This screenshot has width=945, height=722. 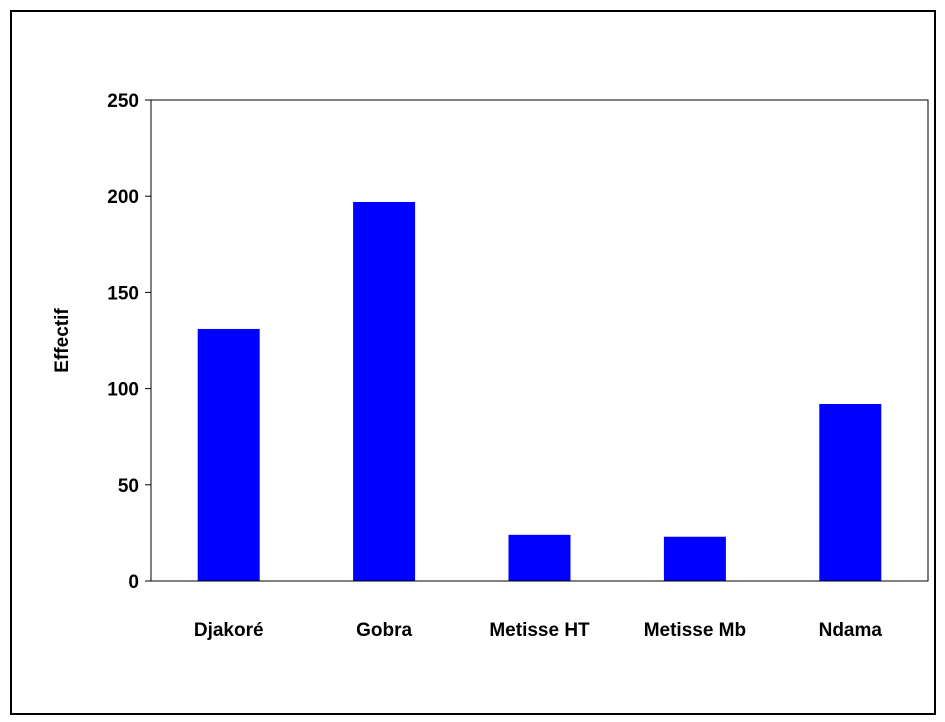 I want to click on x-tick-label: Ndama, so click(x=851, y=630).